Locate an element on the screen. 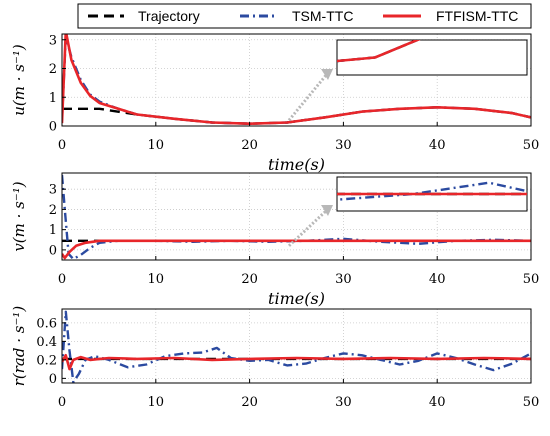 The width and height of the screenshot is (550, 436). axes-box-r is located at coordinates (296, 346).